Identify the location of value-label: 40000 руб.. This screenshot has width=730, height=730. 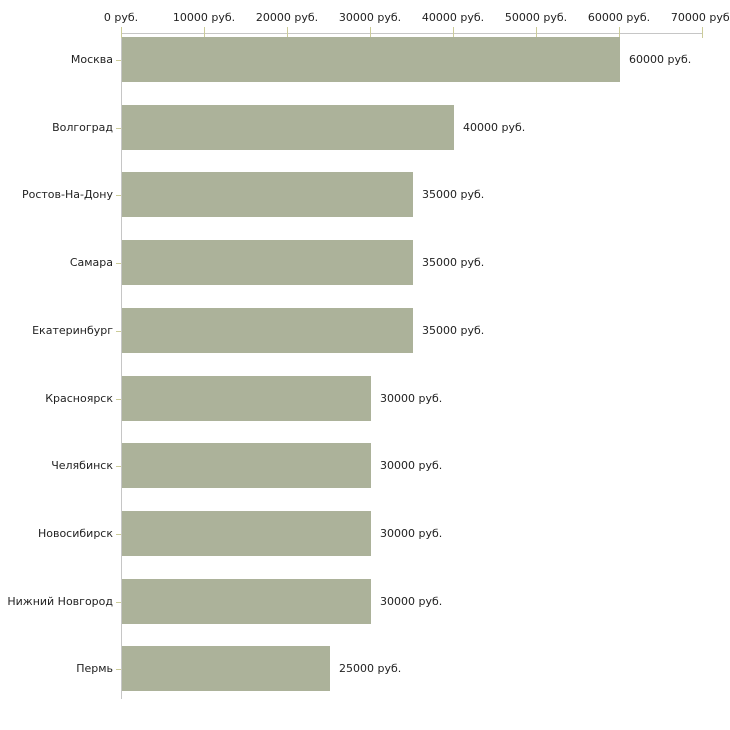
(494, 127).